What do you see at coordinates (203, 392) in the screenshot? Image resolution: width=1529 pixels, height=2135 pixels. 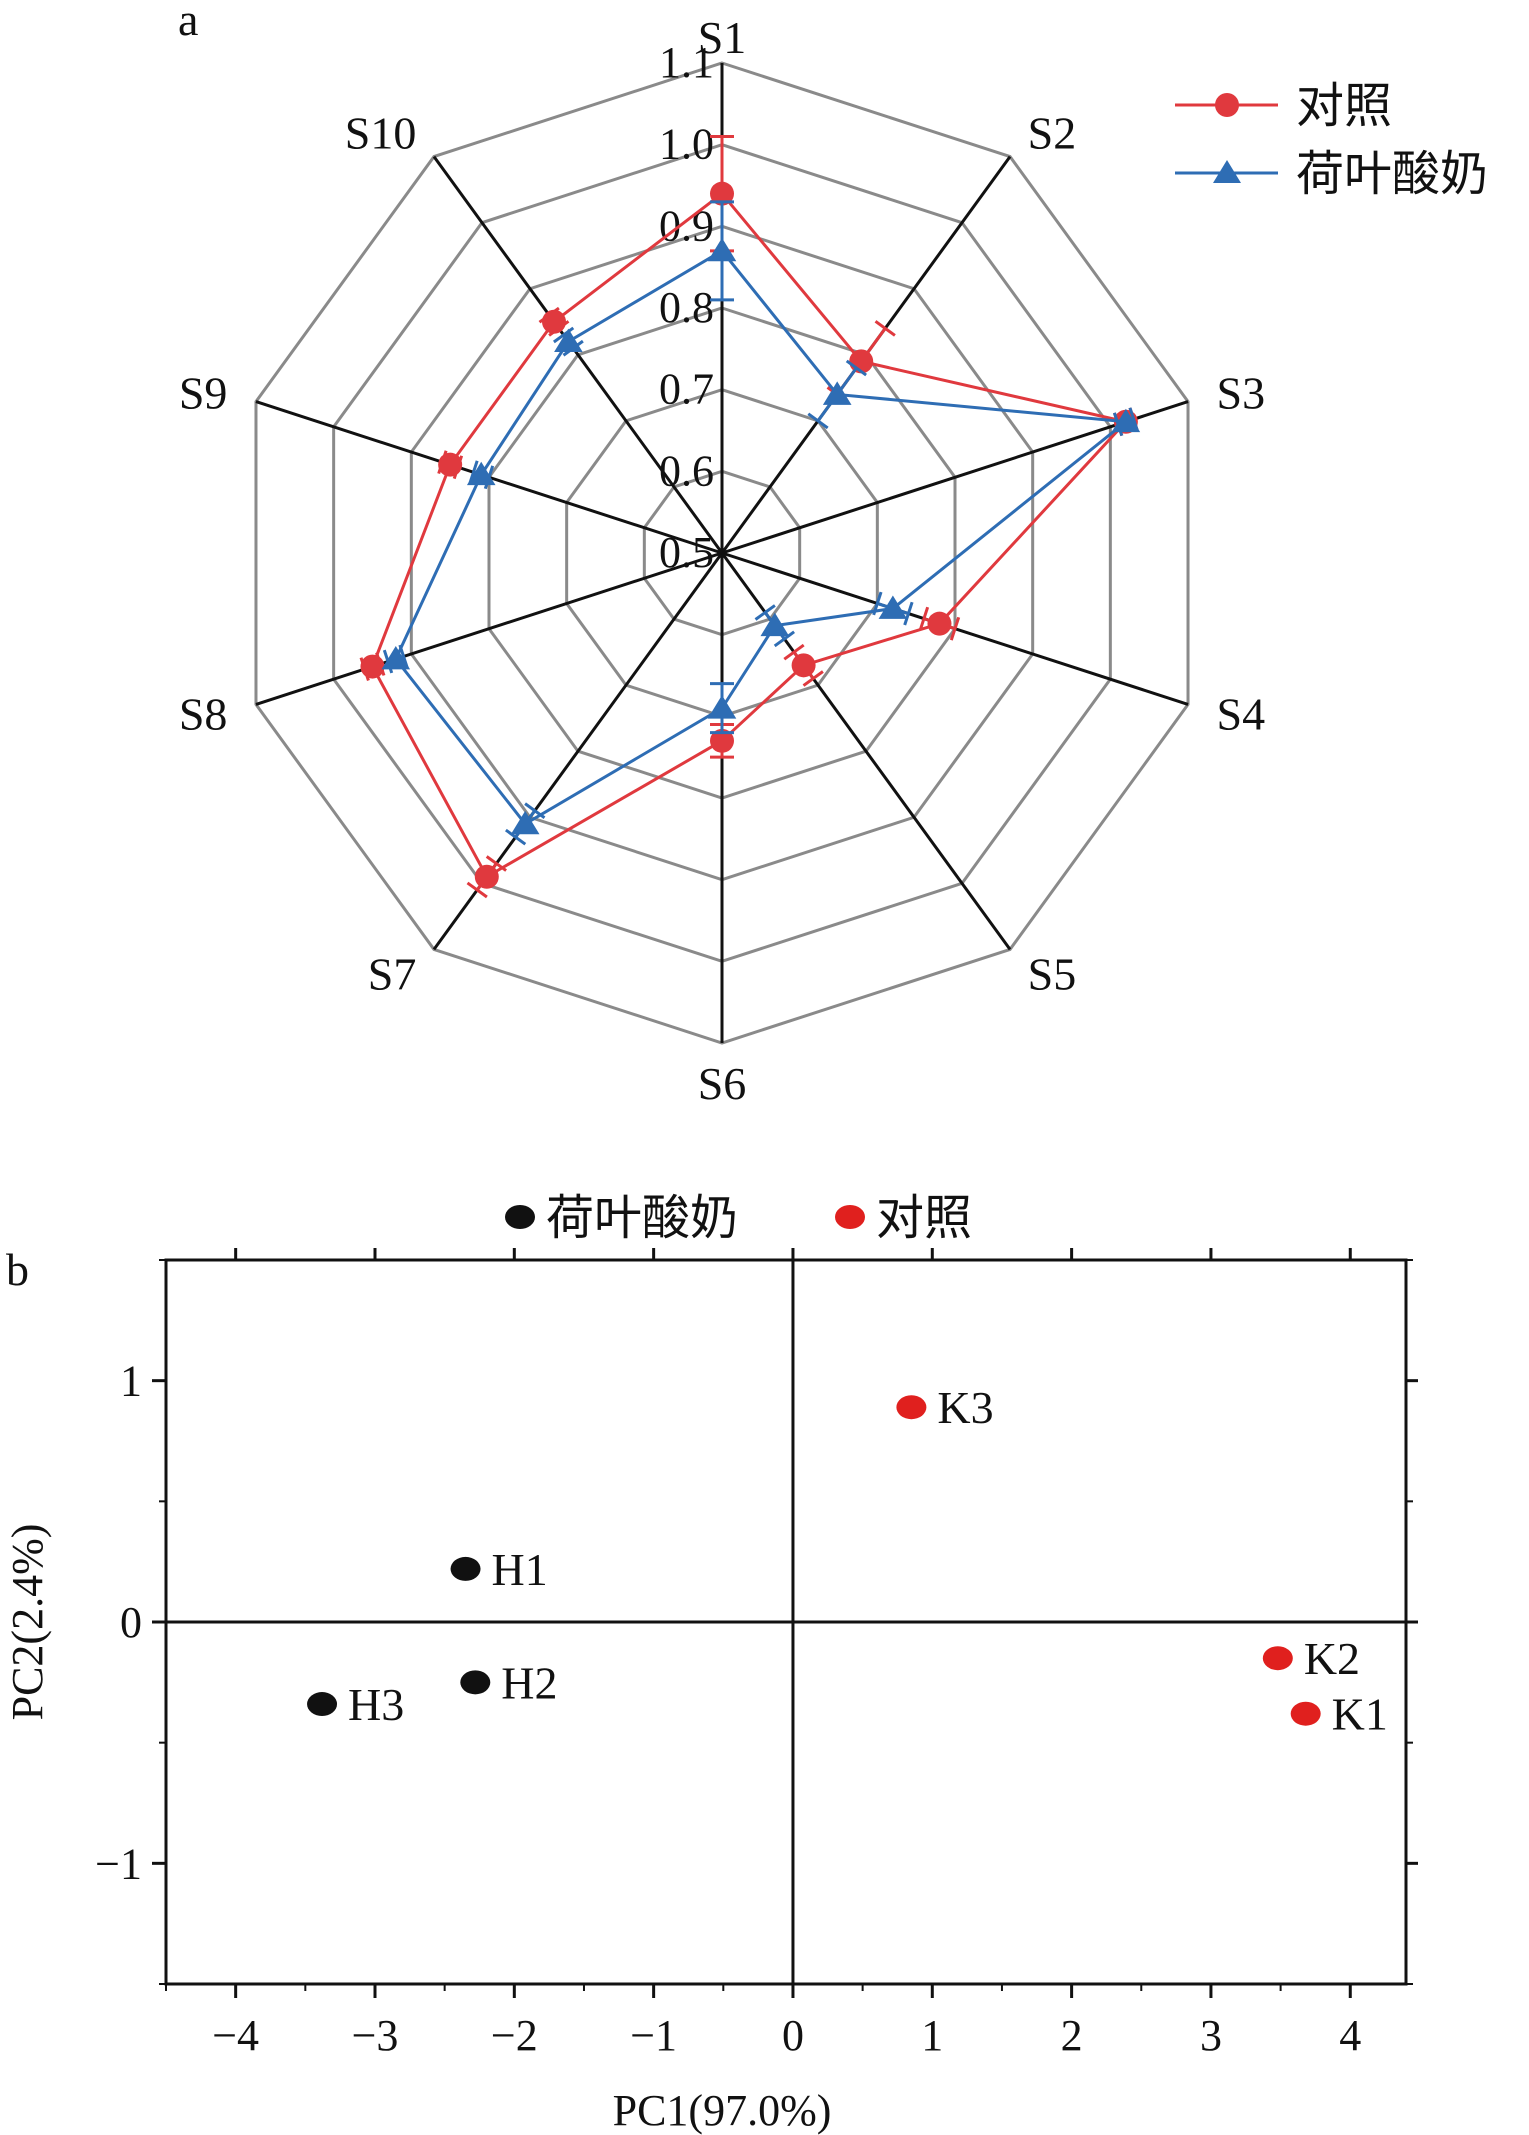 I see `radar-axis-label: S9` at bounding box center [203, 392].